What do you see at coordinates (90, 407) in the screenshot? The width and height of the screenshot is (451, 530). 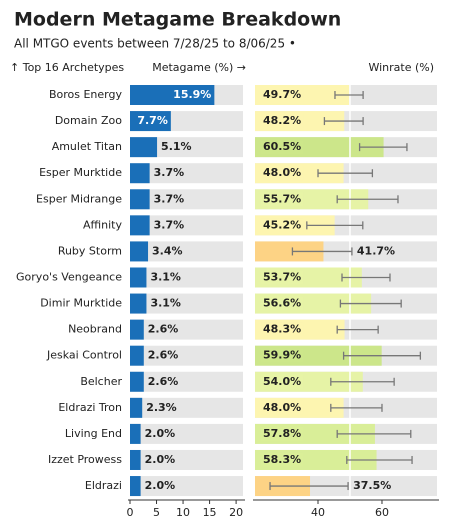 I see `category-label: Eldrazi Tron` at bounding box center [90, 407].